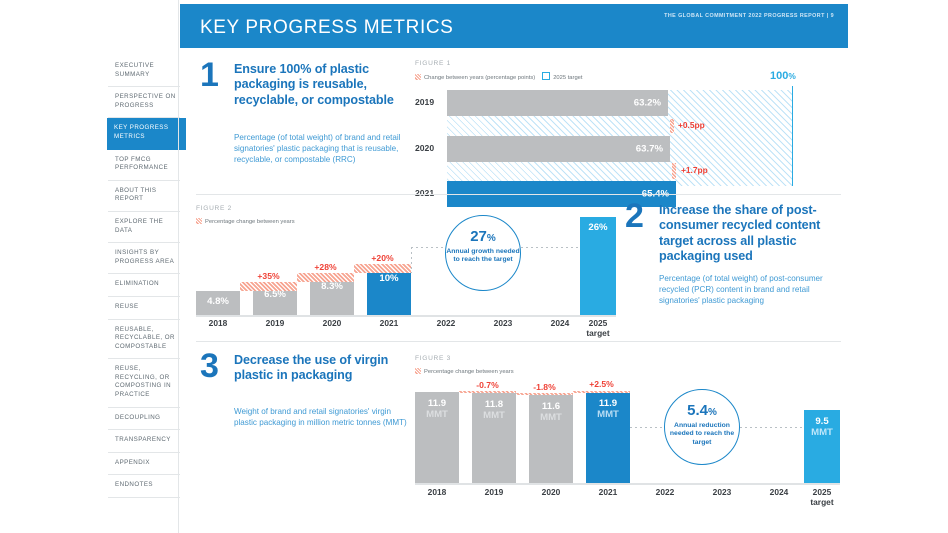 The height and width of the screenshot is (533, 948). I want to click on sidebar-item-key-progress-metrics: KEY PROGRESS METRICS, so click(146, 134).